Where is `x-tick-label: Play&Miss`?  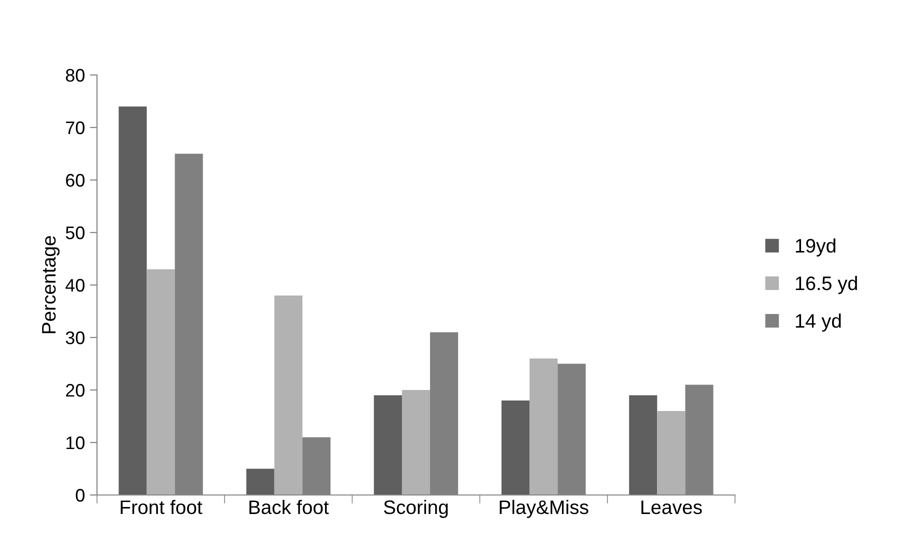
x-tick-label: Play&Miss is located at coordinates (544, 509).